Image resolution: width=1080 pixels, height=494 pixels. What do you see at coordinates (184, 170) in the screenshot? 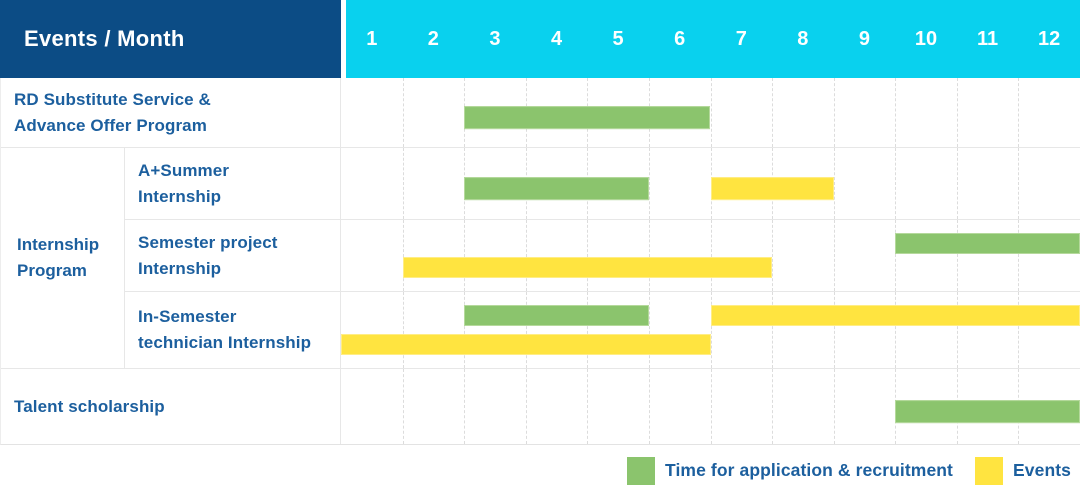
I see `row-label-line: A+Summer` at bounding box center [184, 170].